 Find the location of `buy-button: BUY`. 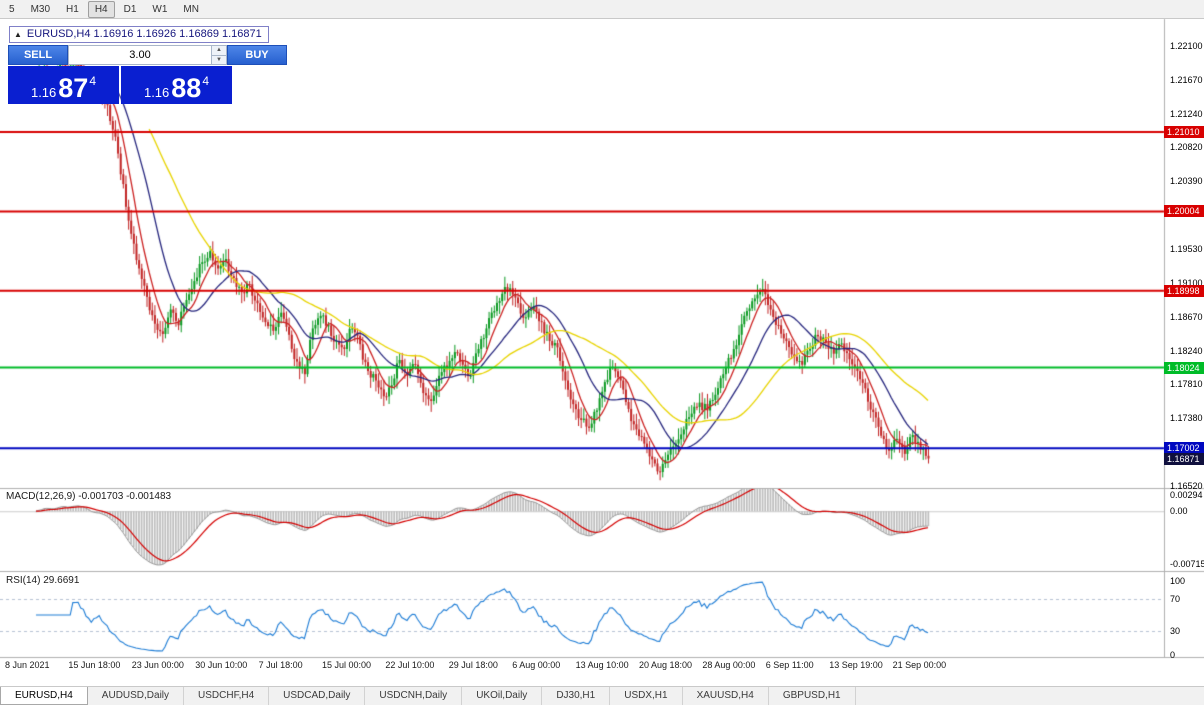

buy-button: BUY is located at coordinates (257, 55).